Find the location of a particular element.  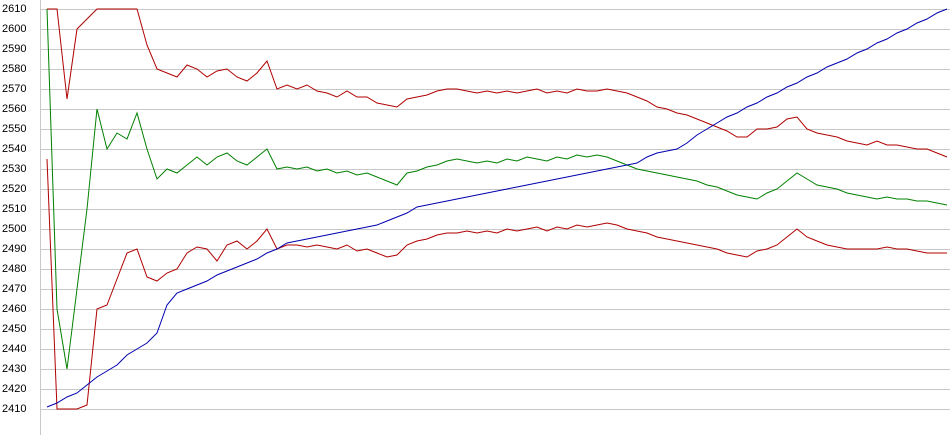

y-tick-label: 2500 is located at coordinates (14, 229).